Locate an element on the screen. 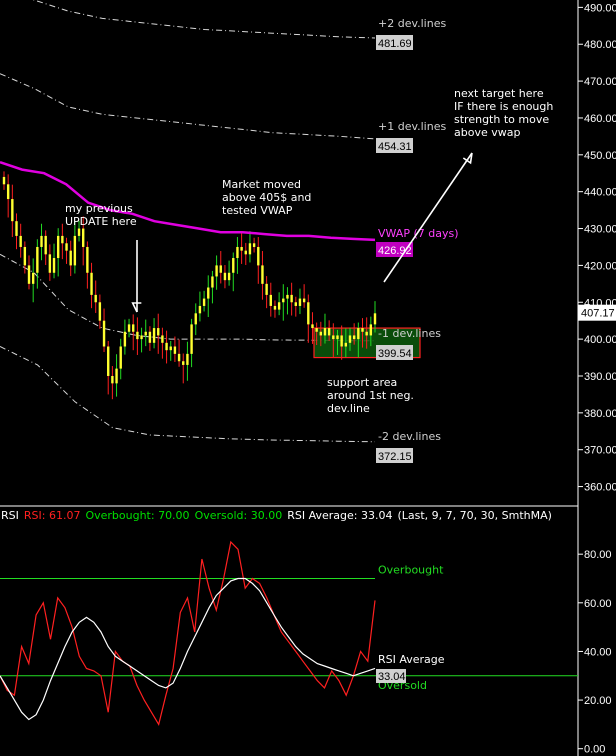 The width and height of the screenshot is (616, 756). vwap-line is located at coordinates (188, 201).